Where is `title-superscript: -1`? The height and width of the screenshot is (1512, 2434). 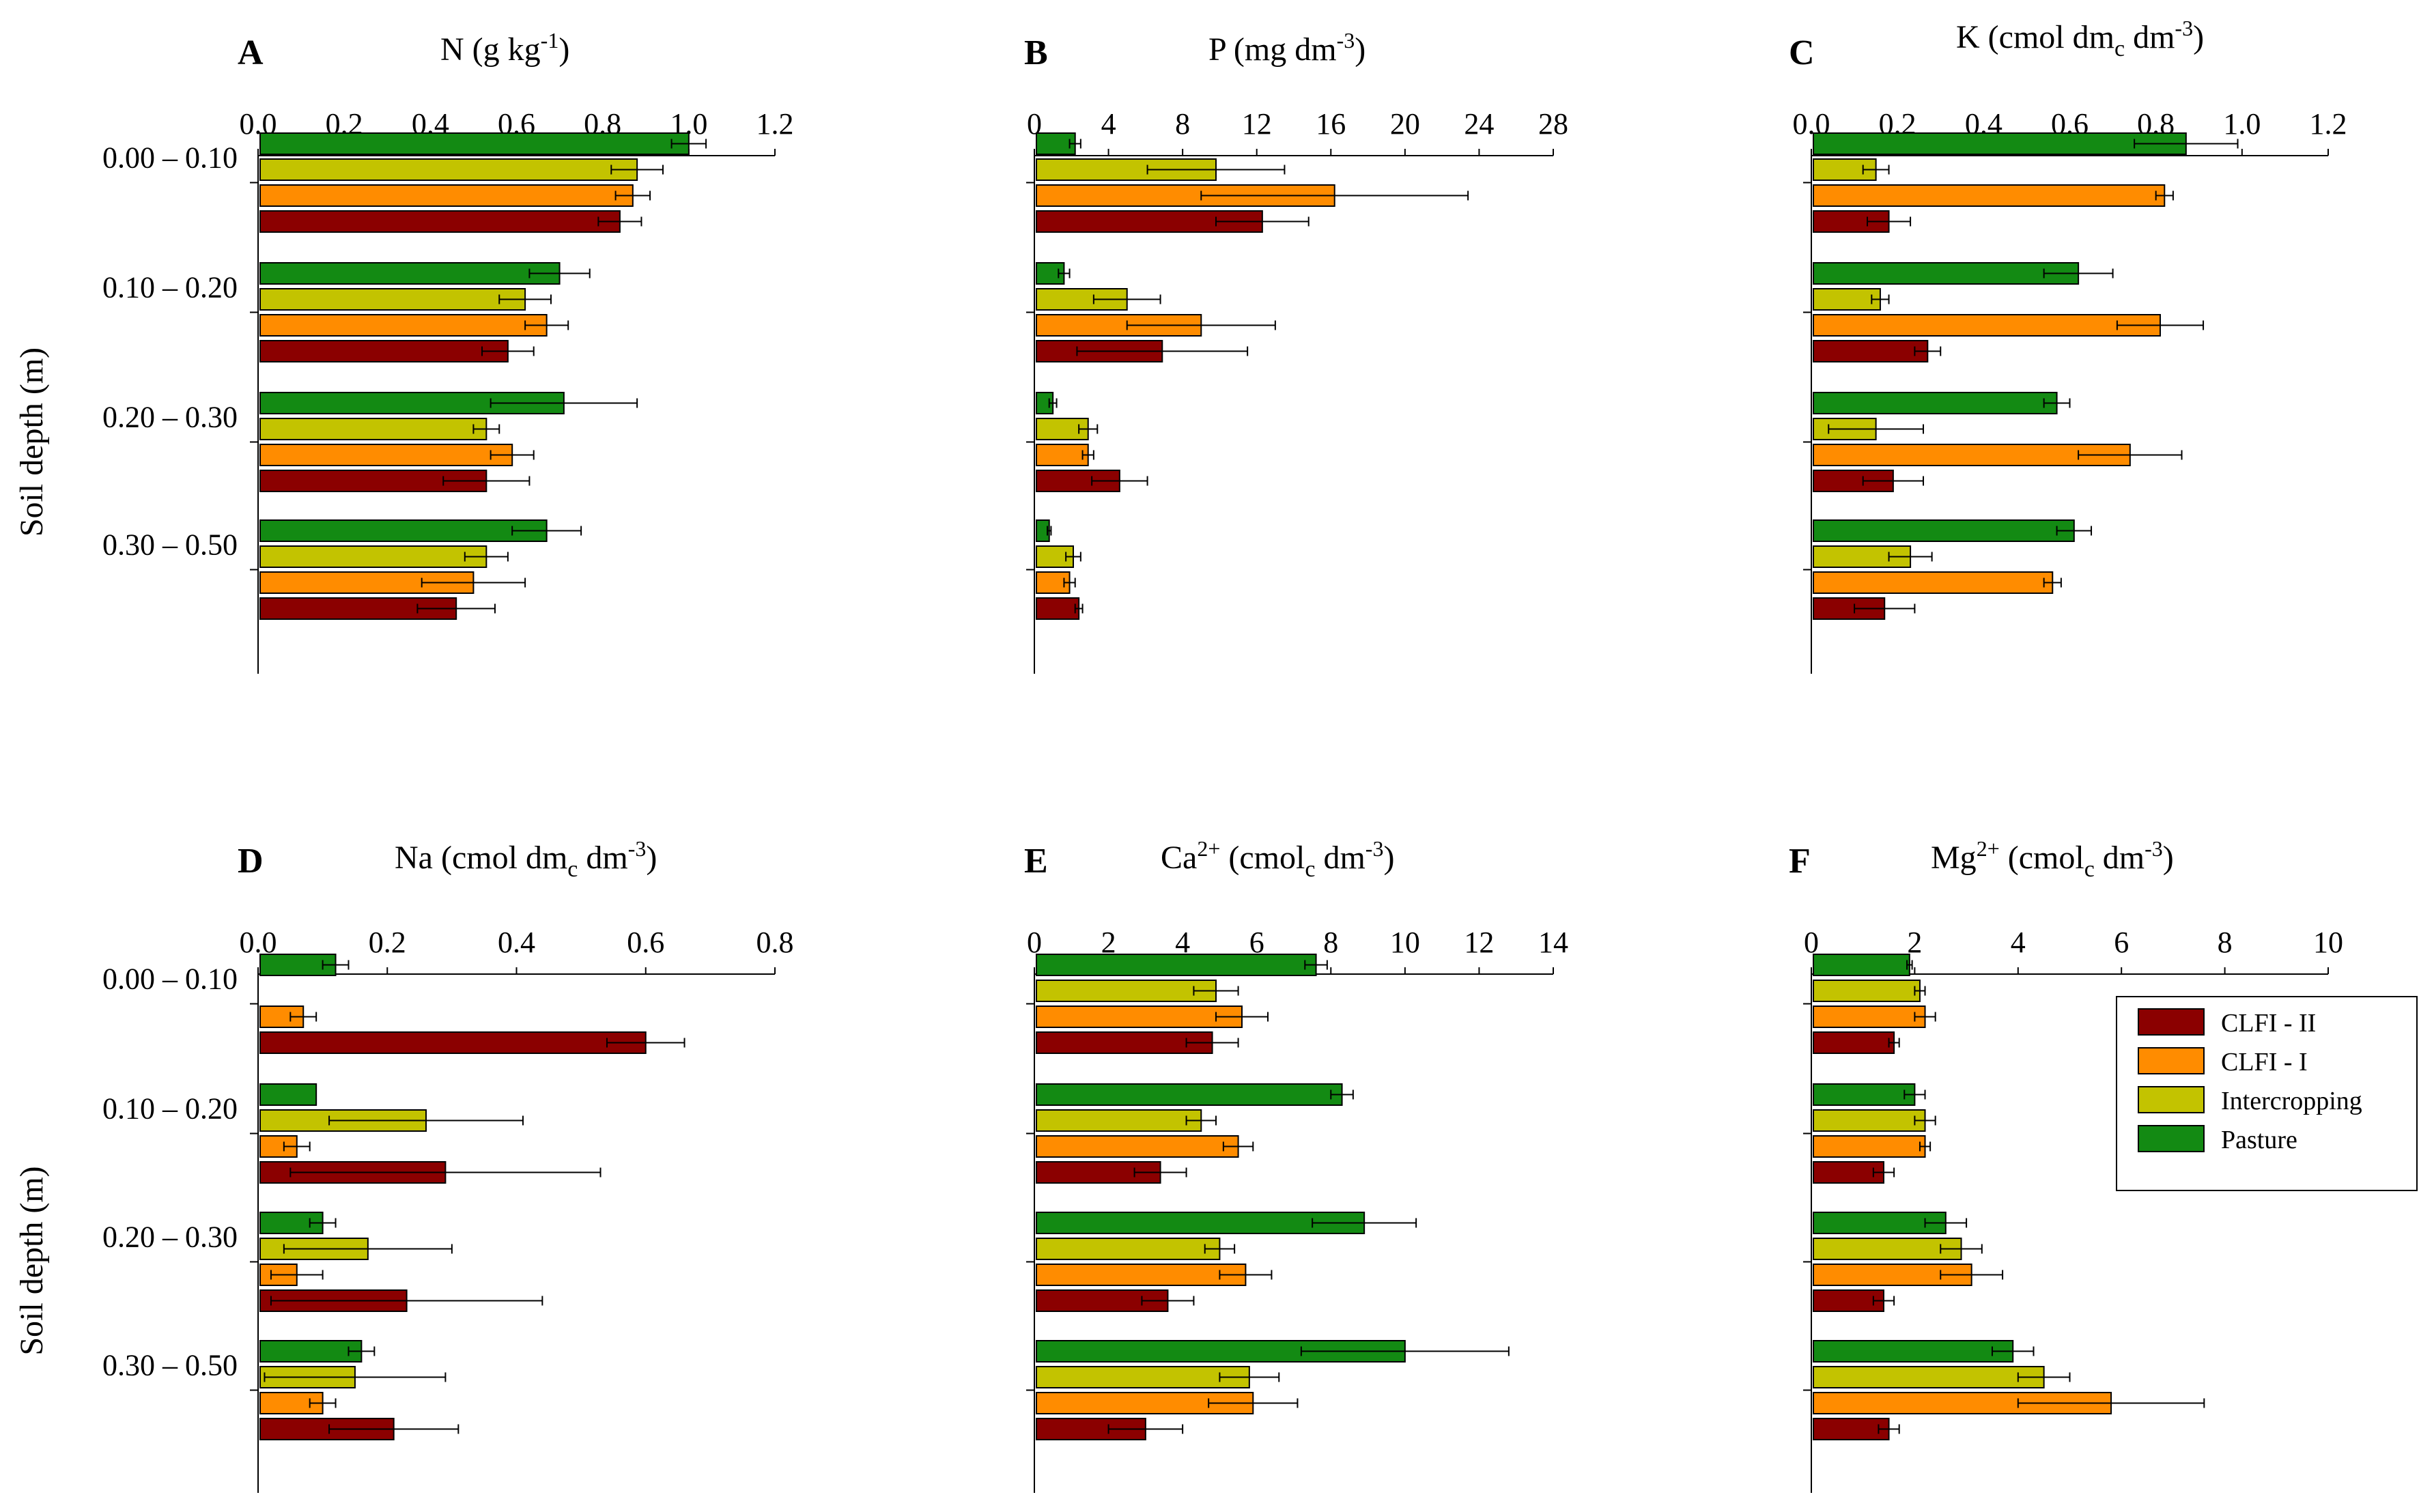 title-superscript: -1 is located at coordinates (550, 40).